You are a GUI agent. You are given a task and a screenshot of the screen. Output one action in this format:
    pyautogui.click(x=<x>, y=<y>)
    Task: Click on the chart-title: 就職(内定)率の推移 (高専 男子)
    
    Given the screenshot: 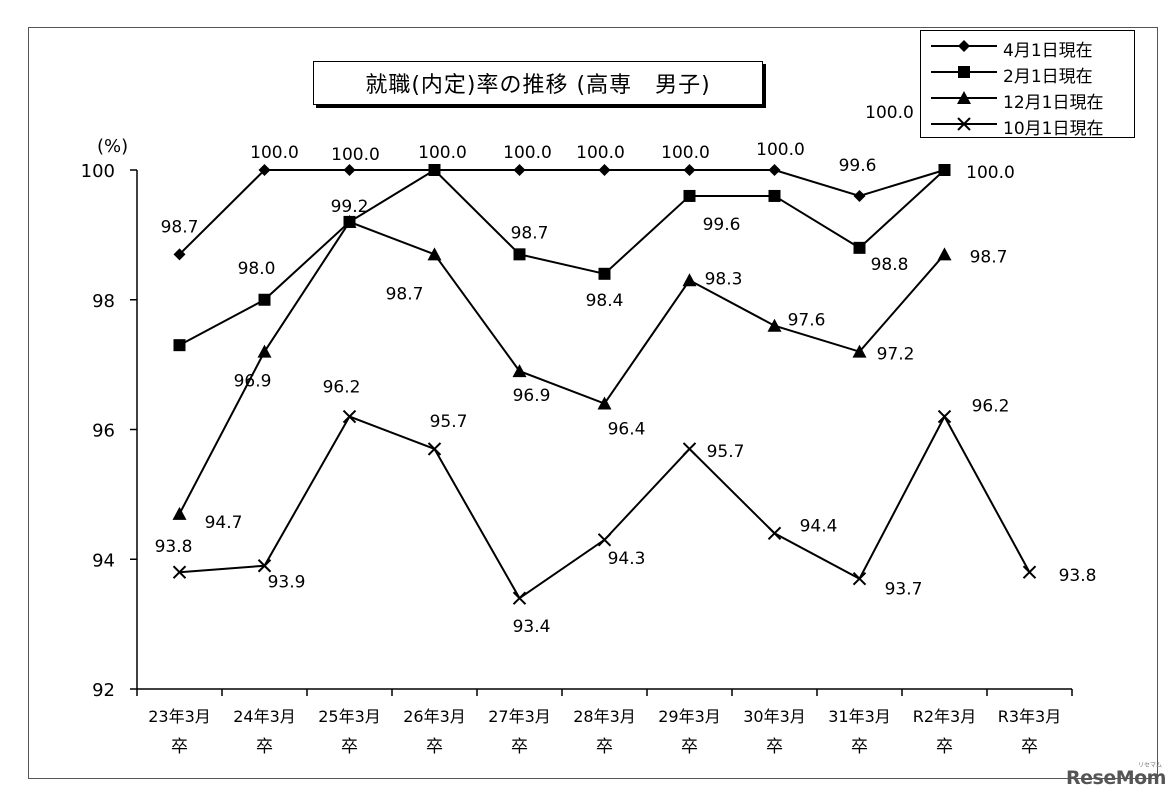 What is the action you would take?
    pyautogui.click(x=538, y=83)
    